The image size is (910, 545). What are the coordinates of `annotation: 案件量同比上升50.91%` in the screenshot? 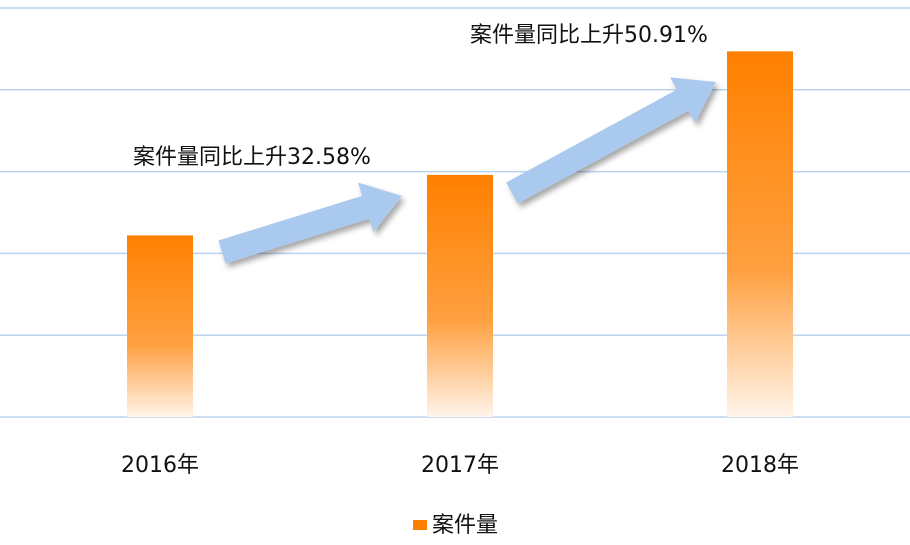 It's located at (589, 35).